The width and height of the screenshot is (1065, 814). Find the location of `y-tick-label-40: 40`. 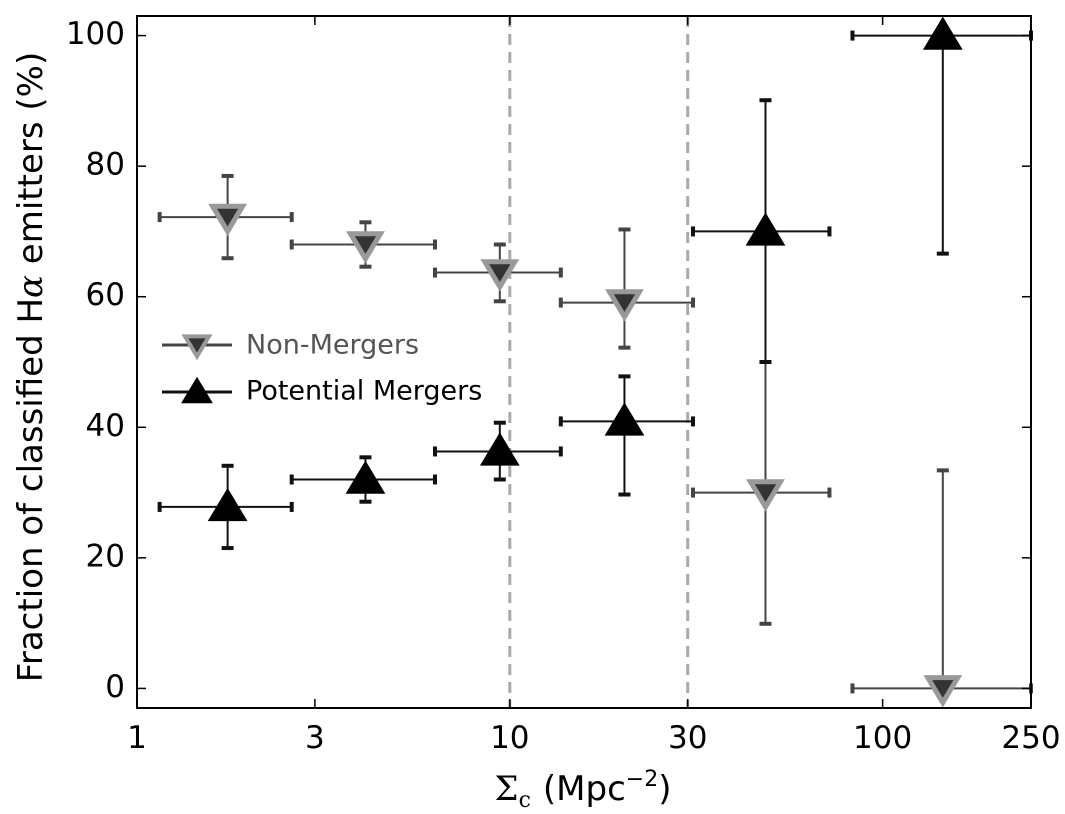

y-tick-label-40: 40 is located at coordinates (105, 426).